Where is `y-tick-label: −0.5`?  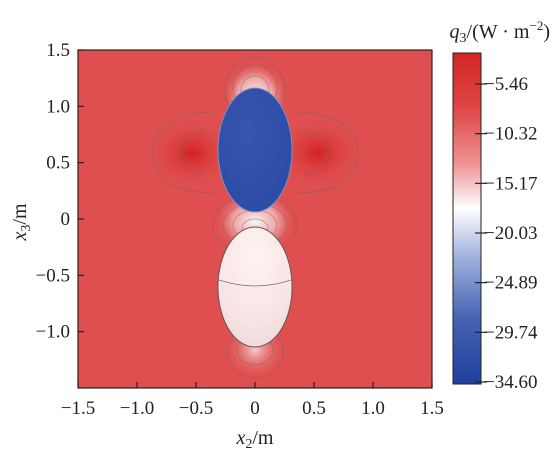 y-tick-label: −0.5 is located at coordinates (53, 275).